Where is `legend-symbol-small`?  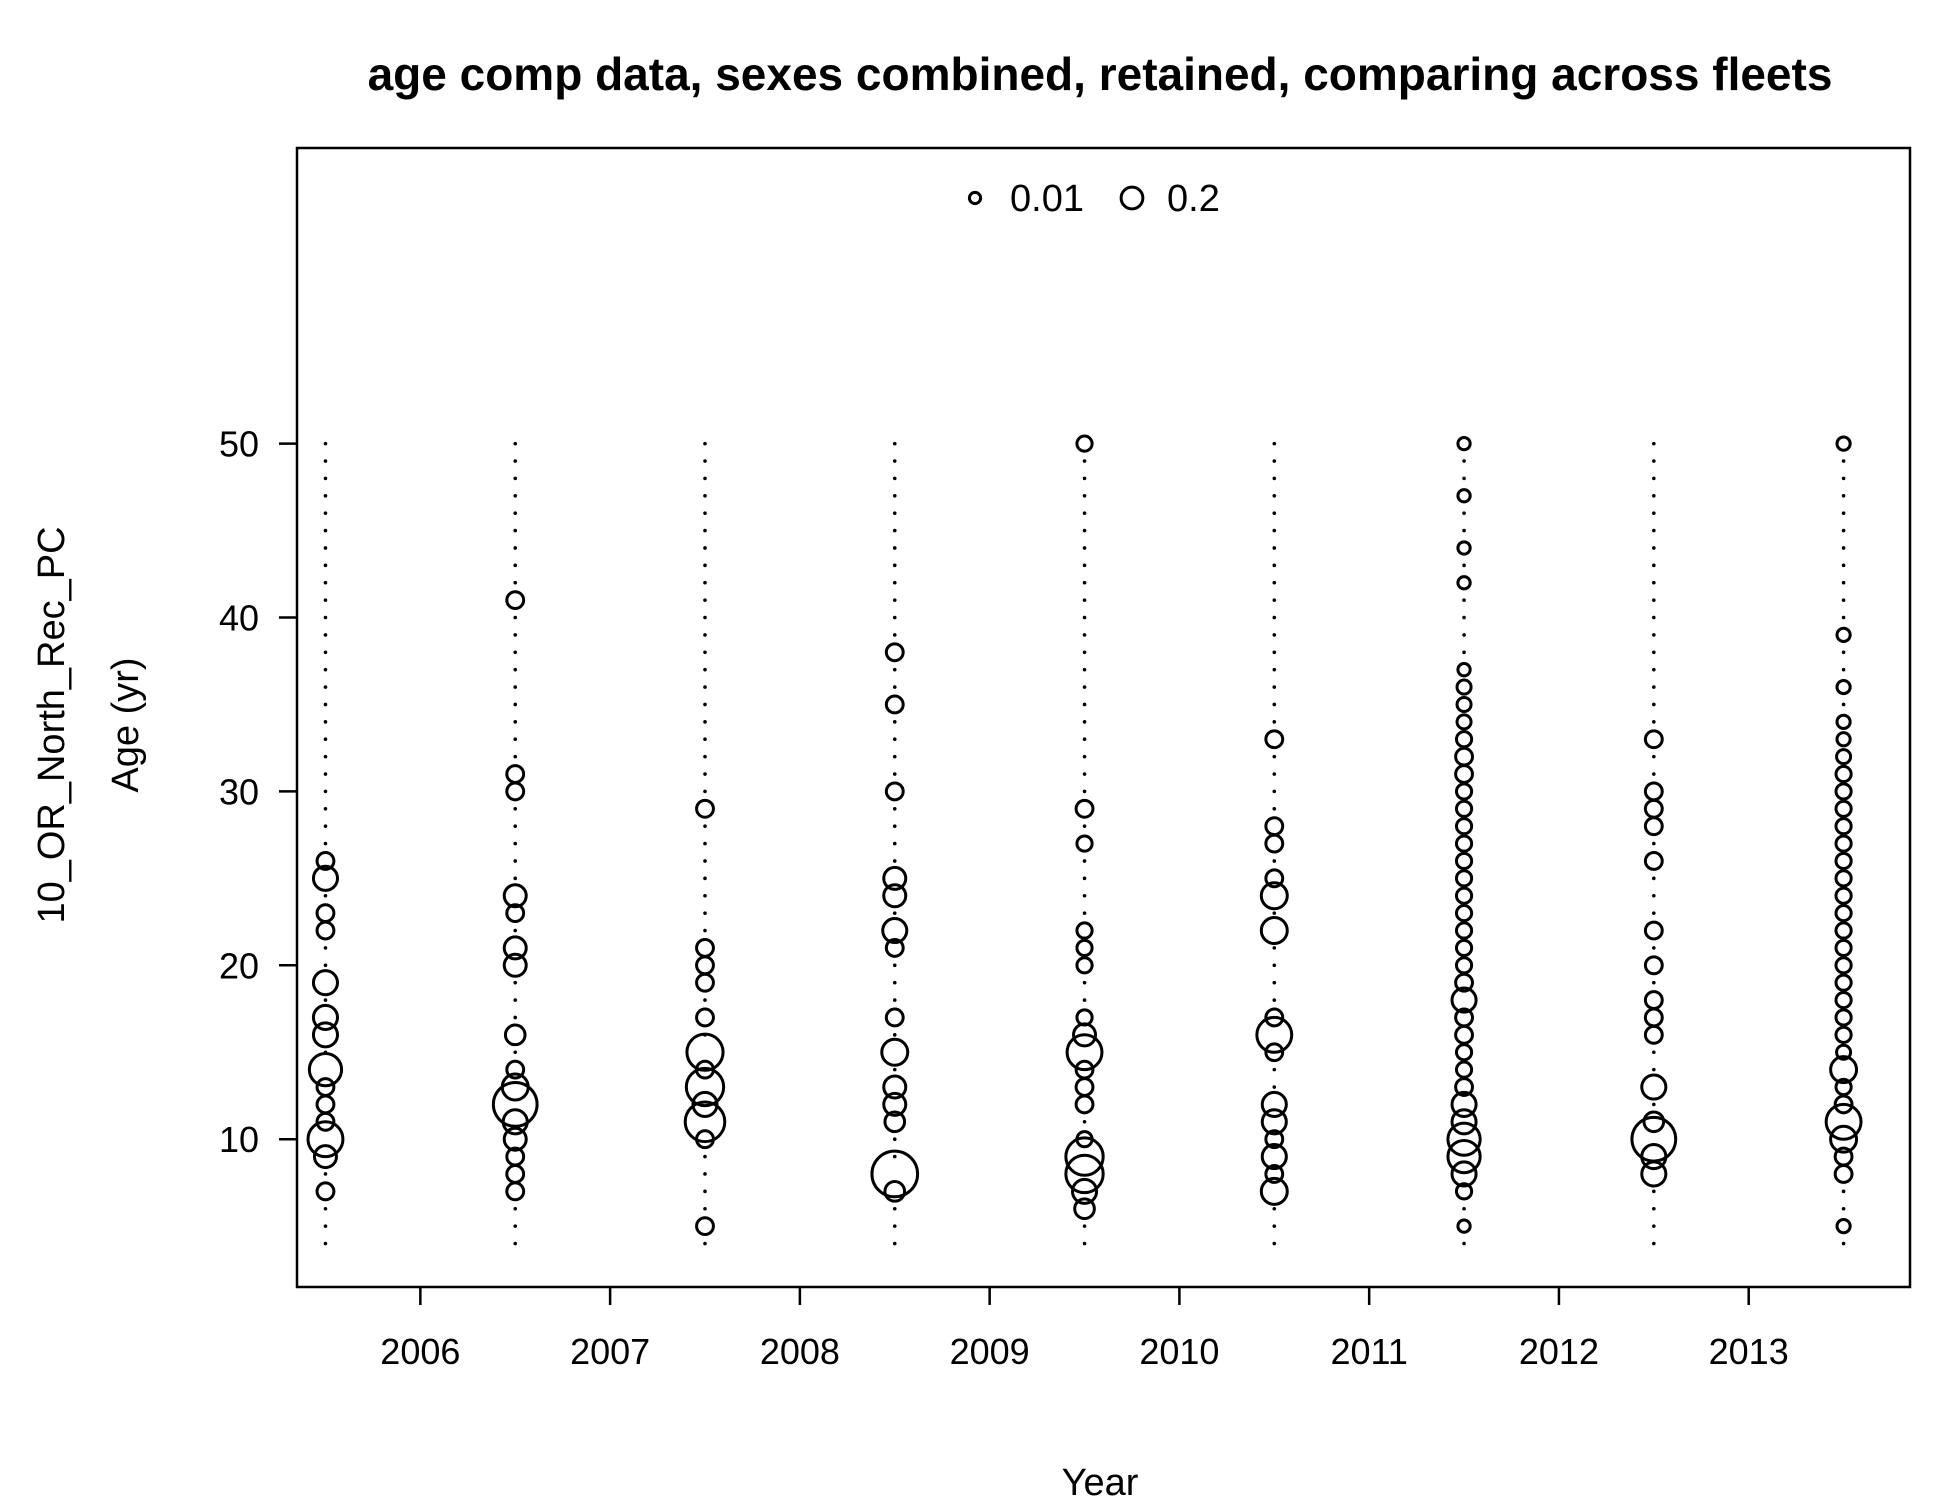 legend-symbol-small is located at coordinates (975, 198).